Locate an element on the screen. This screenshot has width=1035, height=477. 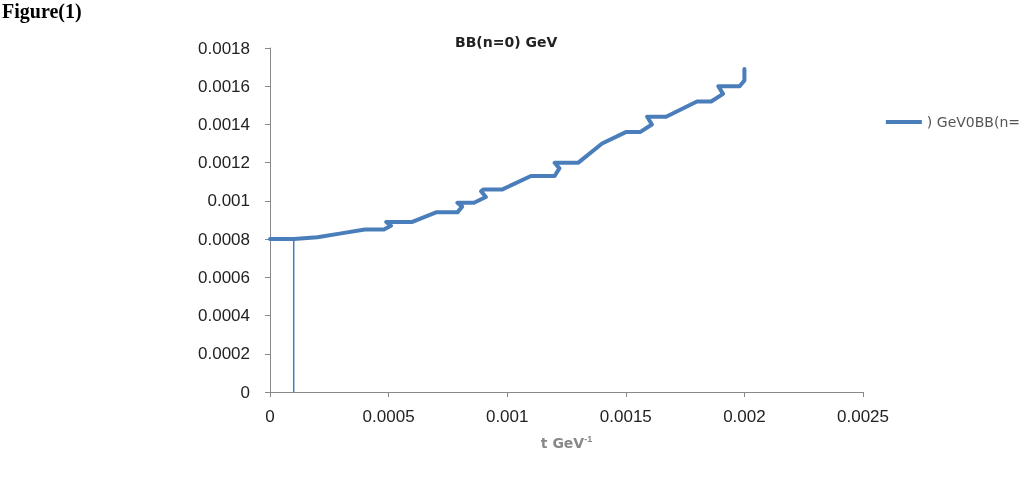
y-tick-label: 0.0016 is located at coordinates (224, 86).